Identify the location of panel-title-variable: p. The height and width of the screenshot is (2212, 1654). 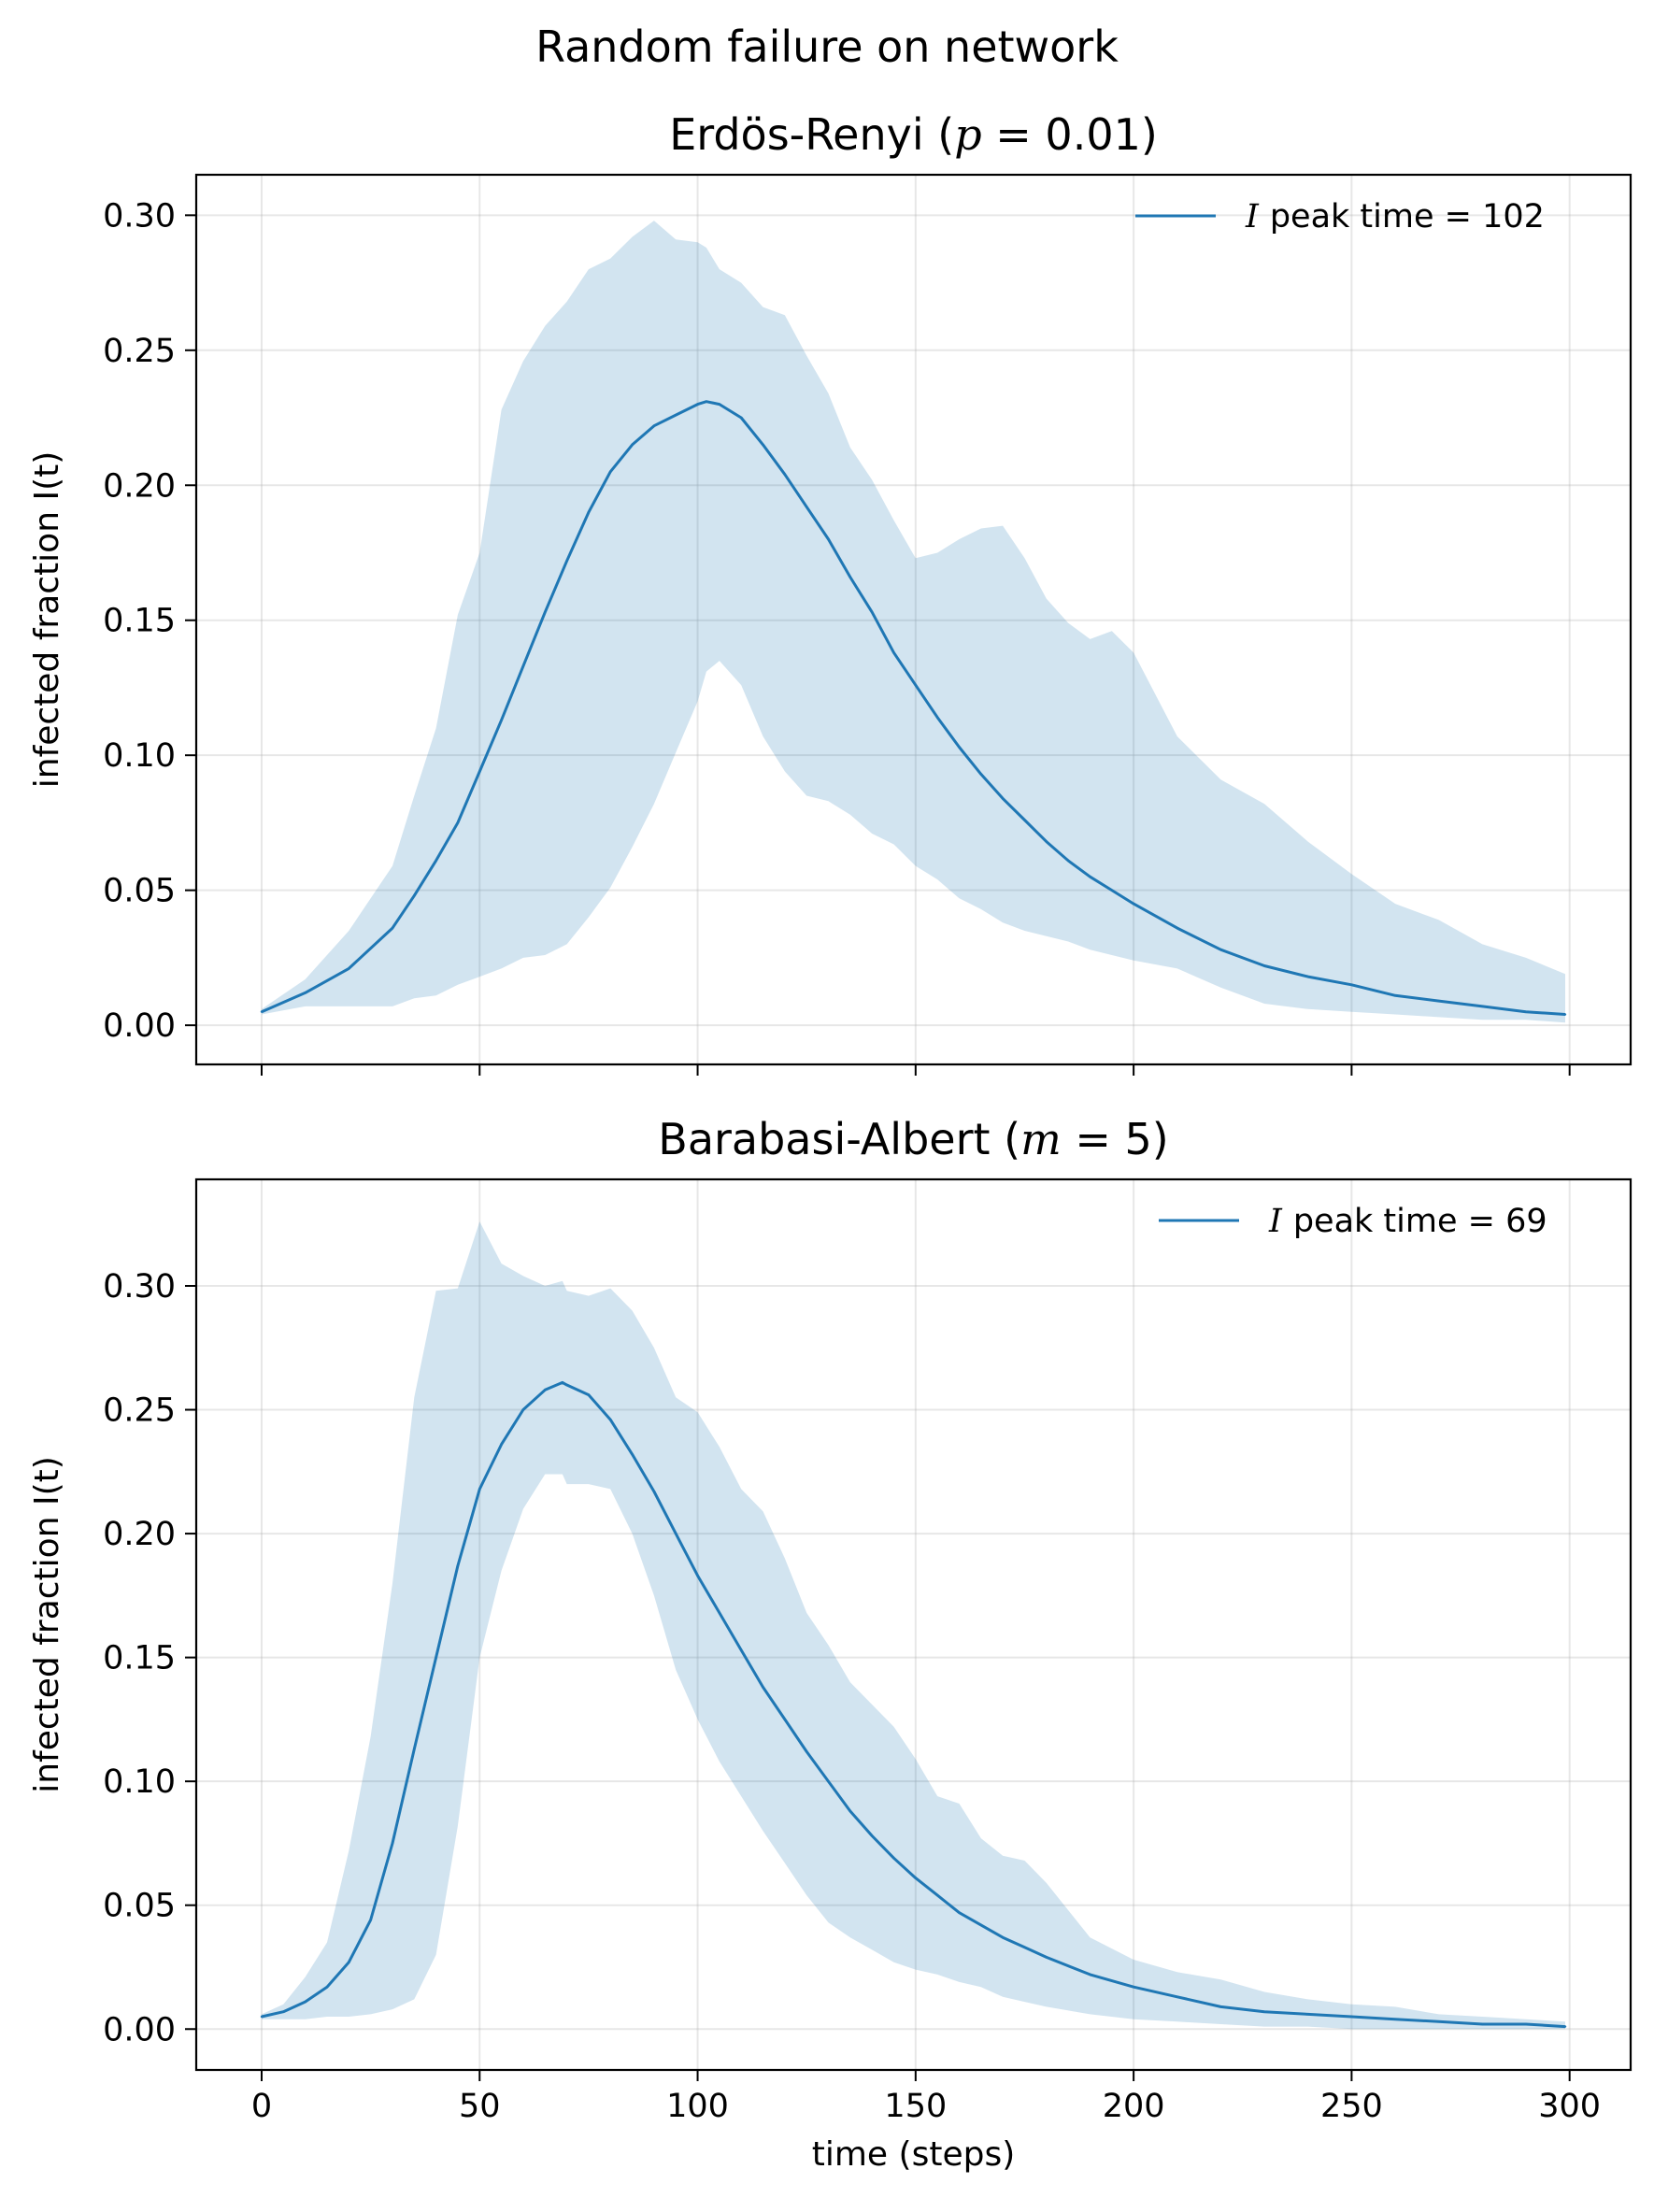
(967, 134).